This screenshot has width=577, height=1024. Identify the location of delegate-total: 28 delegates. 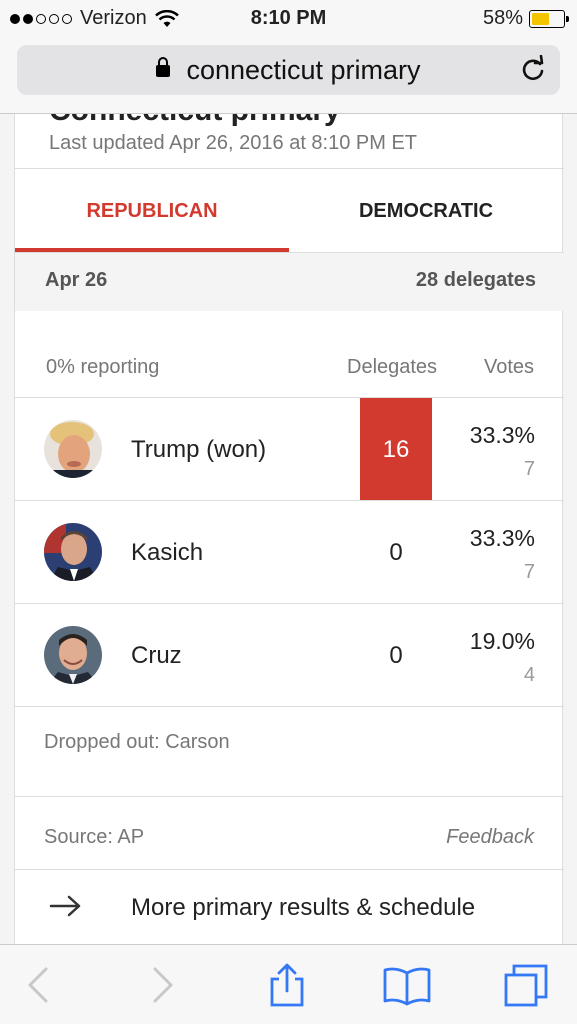
(475, 280).